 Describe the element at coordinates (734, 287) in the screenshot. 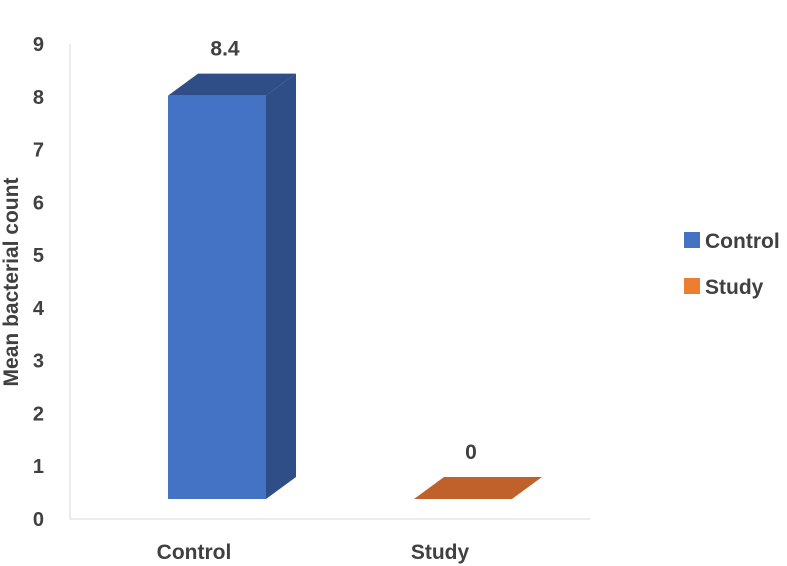

I see `legend-label: Study` at that location.